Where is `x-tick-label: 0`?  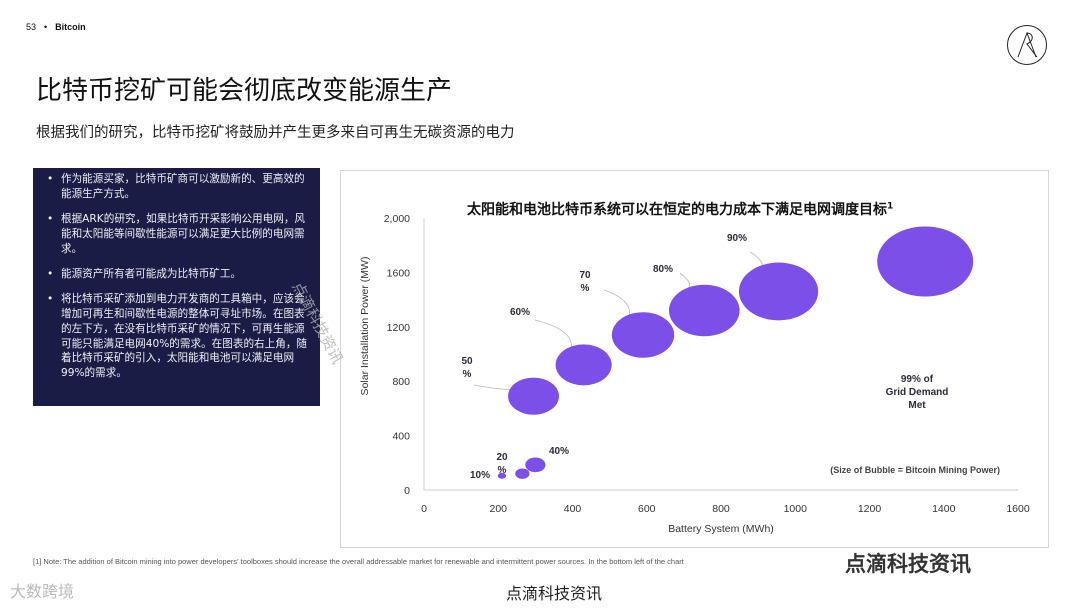 x-tick-label: 0 is located at coordinates (424, 509).